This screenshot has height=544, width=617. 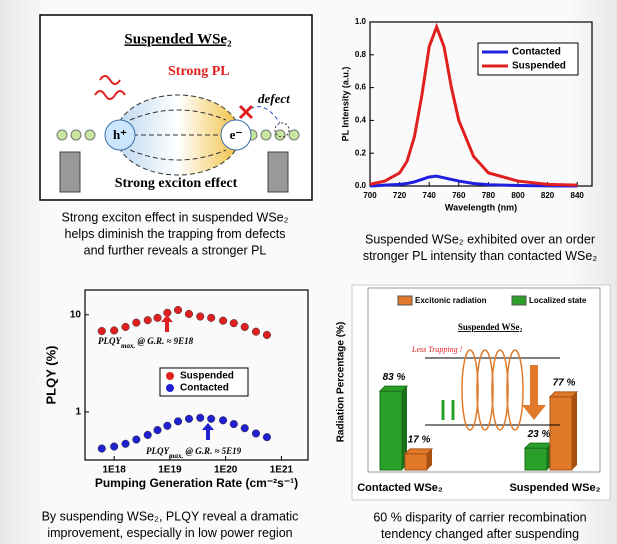 What do you see at coordinates (361, 185) in the screenshot?
I see `y-tick-label: 0.0` at bounding box center [361, 185].